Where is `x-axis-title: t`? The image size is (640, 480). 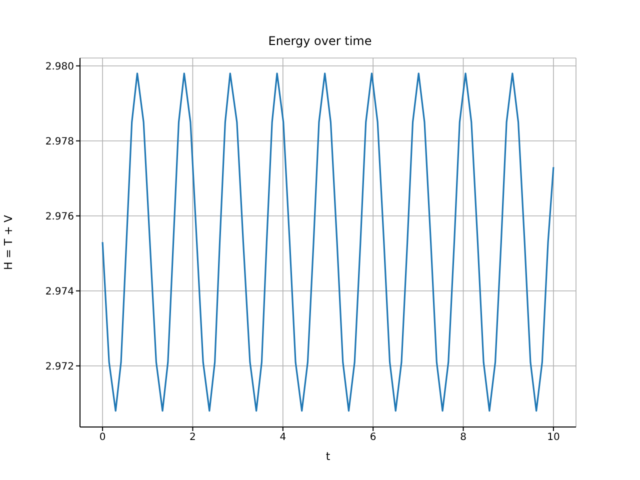 x-axis-title: t is located at coordinates (328, 456).